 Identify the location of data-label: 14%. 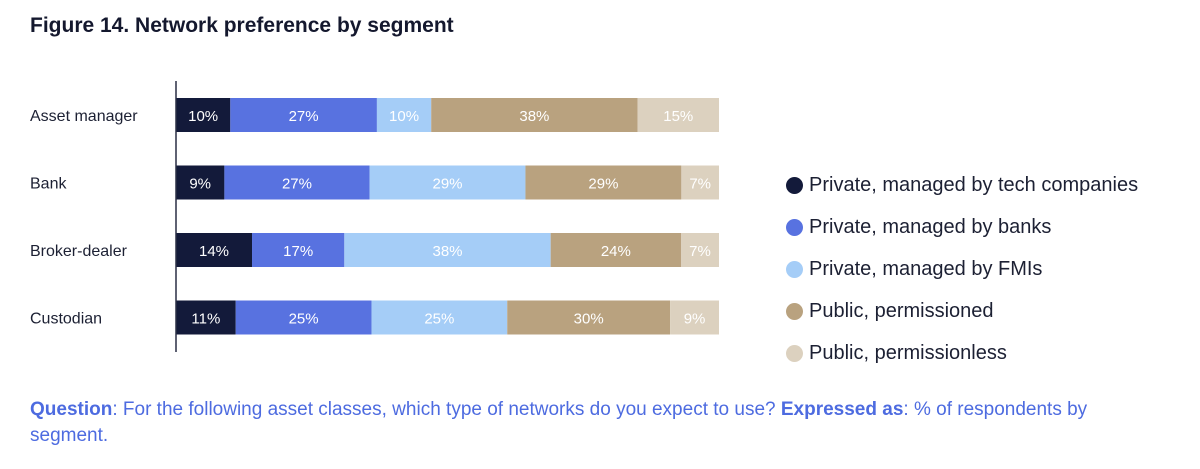
(214, 251).